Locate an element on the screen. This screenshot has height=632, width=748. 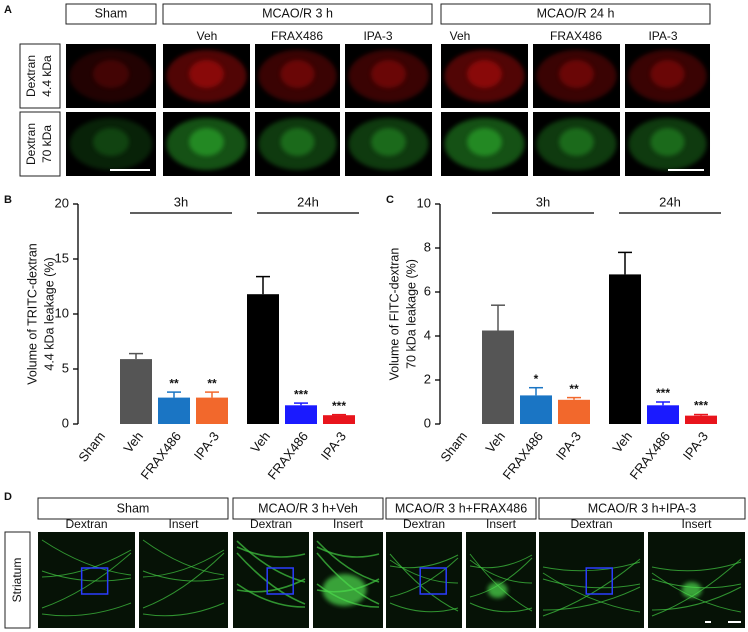
group-label: 3h is located at coordinates (181, 201).